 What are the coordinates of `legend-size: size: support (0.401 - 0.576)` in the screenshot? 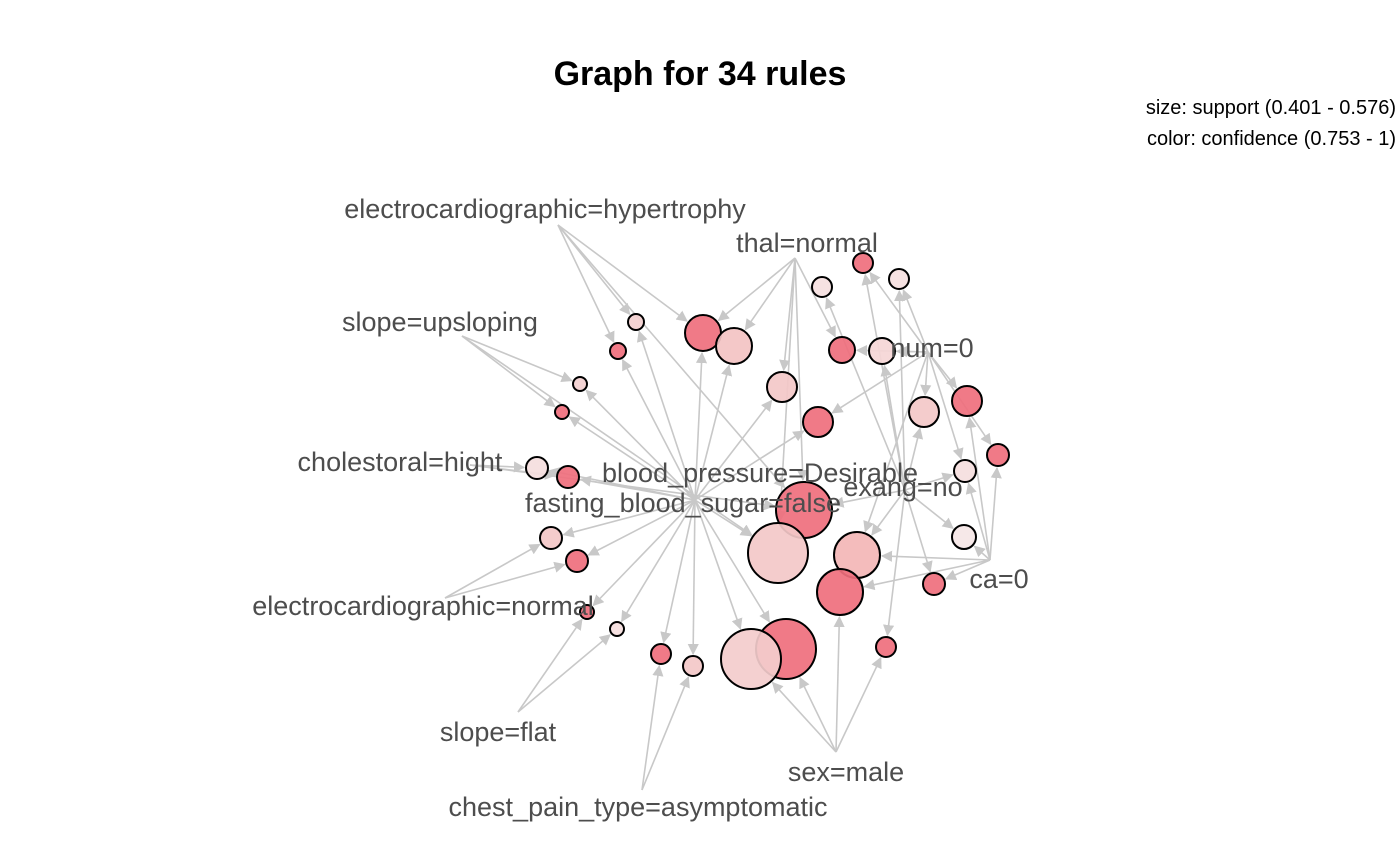 It's located at (1270, 108).